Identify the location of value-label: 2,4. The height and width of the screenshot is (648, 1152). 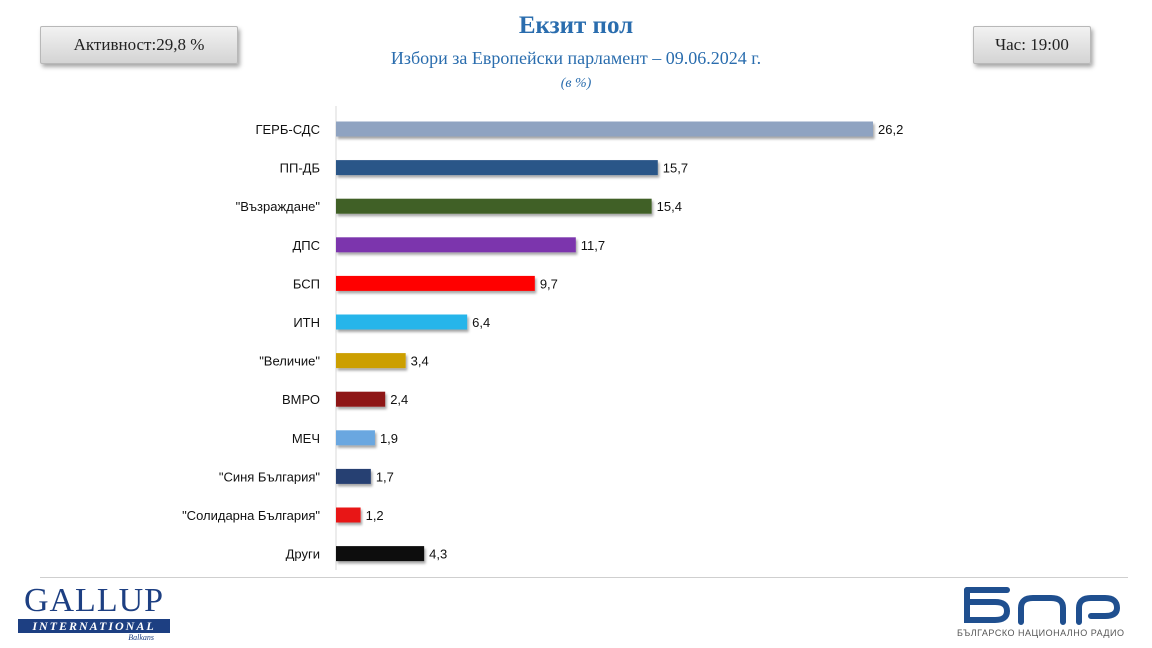
(399, 399).